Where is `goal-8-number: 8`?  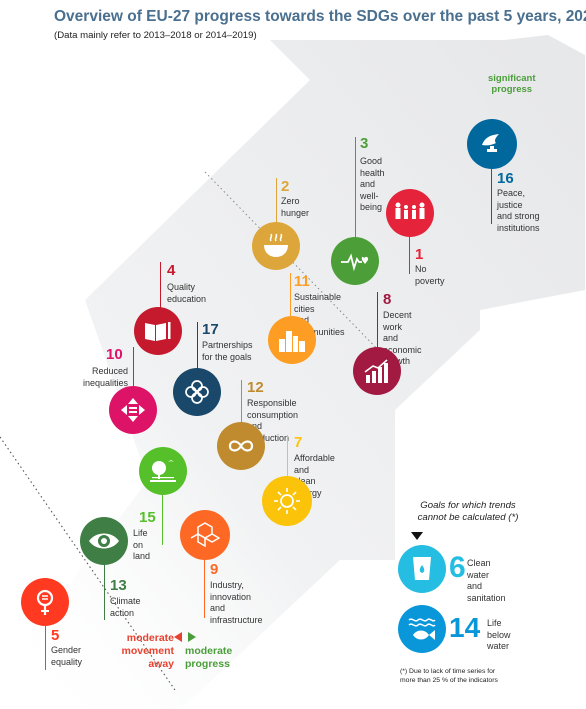
goal-8-number: 8 is located at coordinates (387, 299).